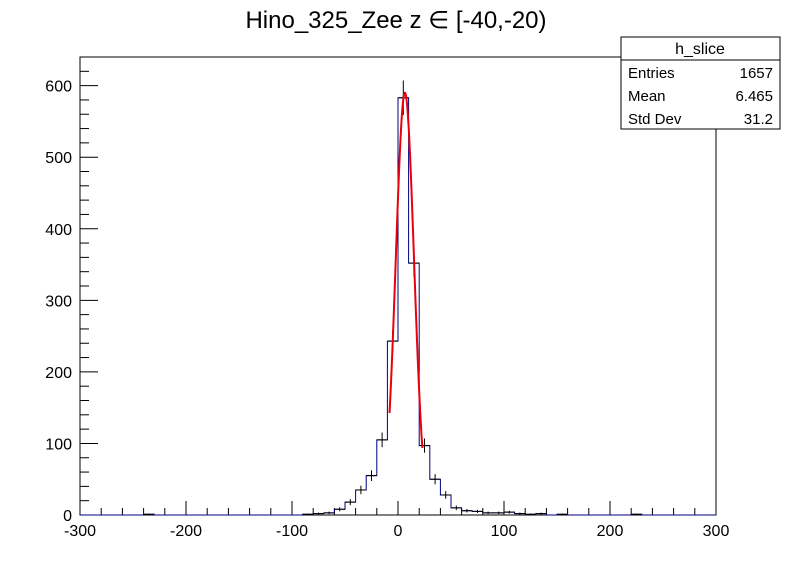 The height and width of the screenshot is (572, 796). Describe the element at coordinates (651, 73) in the screenshot. I see `stats-entries-label: Entries` at that location.